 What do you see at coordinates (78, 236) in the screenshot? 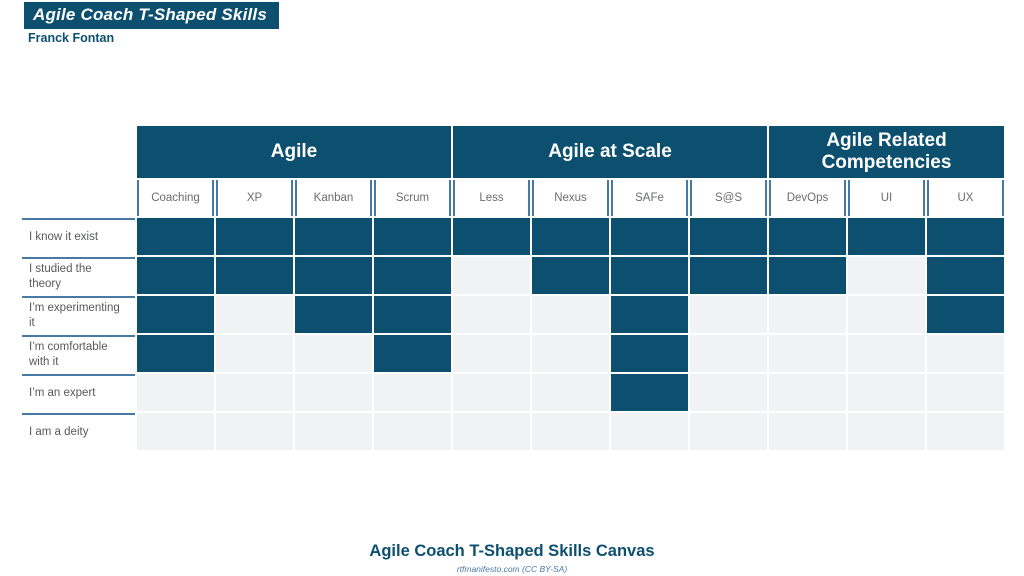
I see `row-label: I know it exist` at bounding box center [78, 236].